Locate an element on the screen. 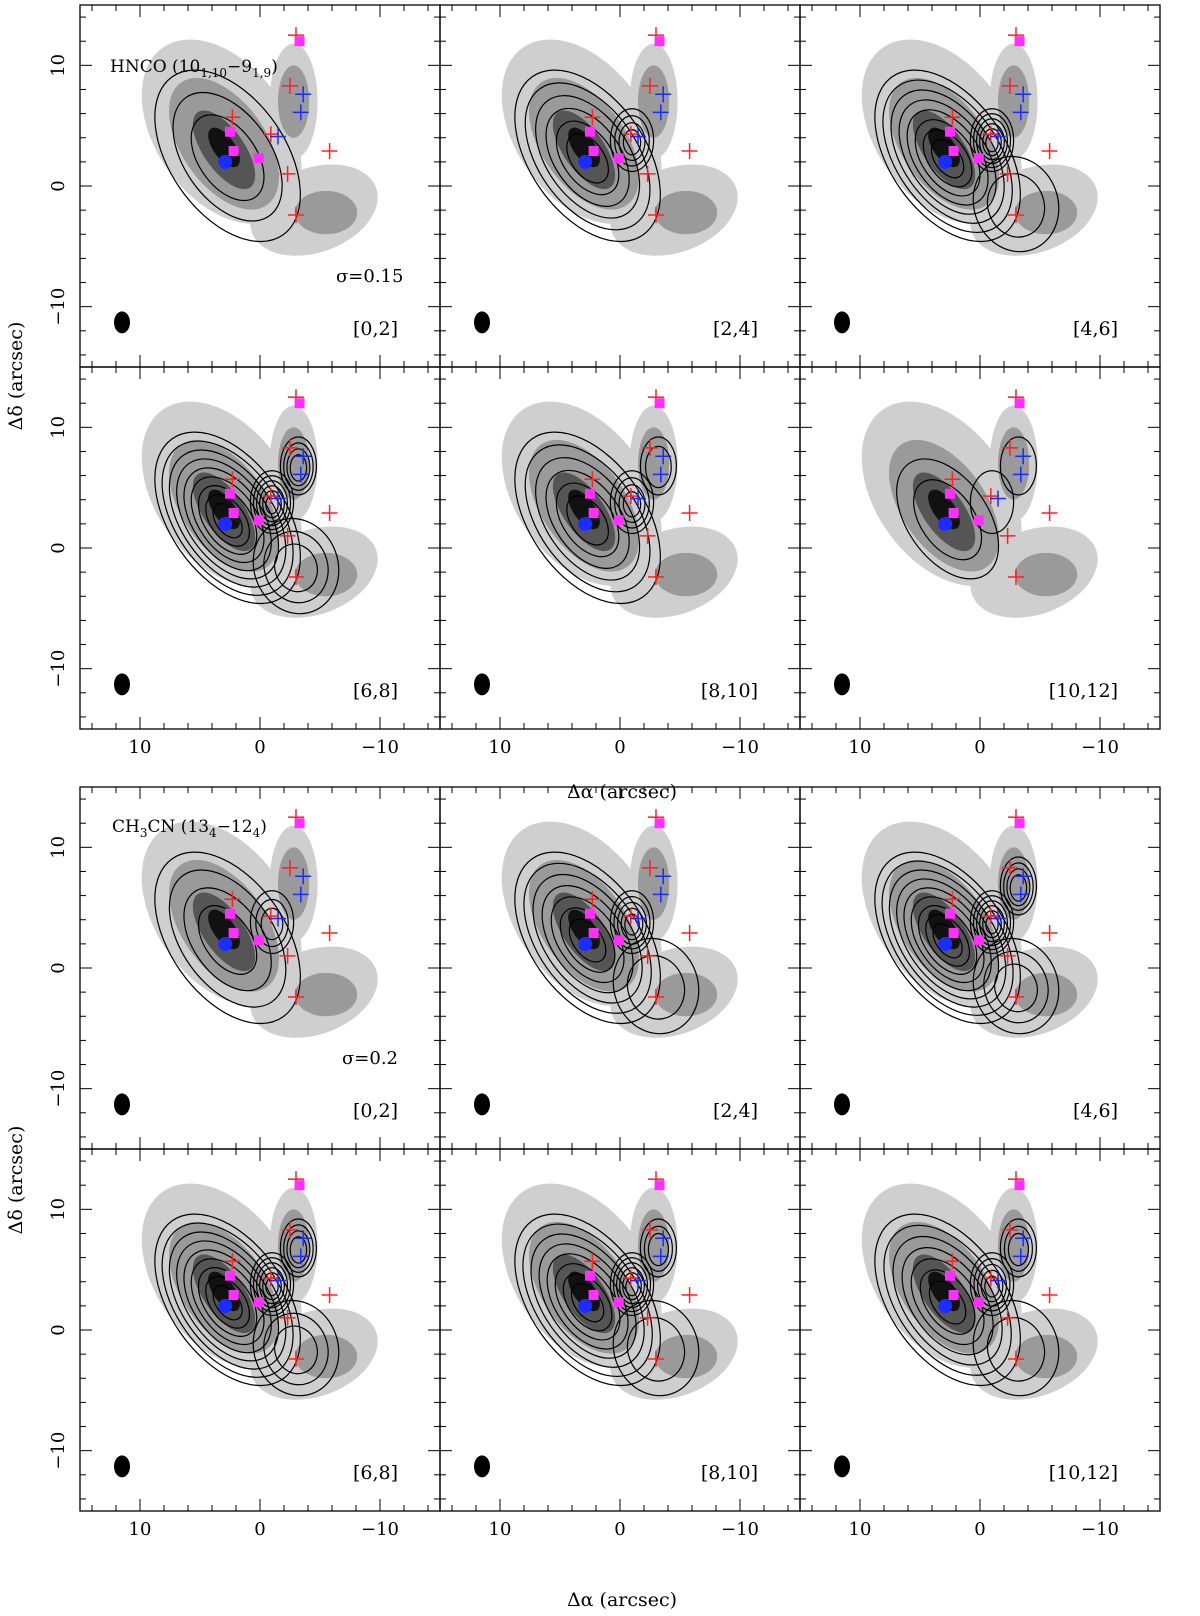 Image resolution: width=1200 pixels, height=1616 pixels. y-axis-label-top: Δδ (arcsec) is located at coordinates (16, 376).